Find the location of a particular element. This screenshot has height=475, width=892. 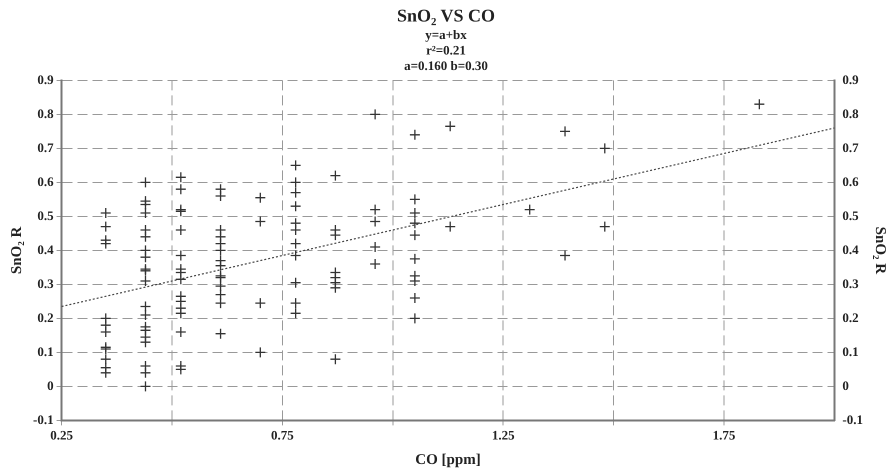

y-tick-label: 0.7 is located at coordinates (45, 147).